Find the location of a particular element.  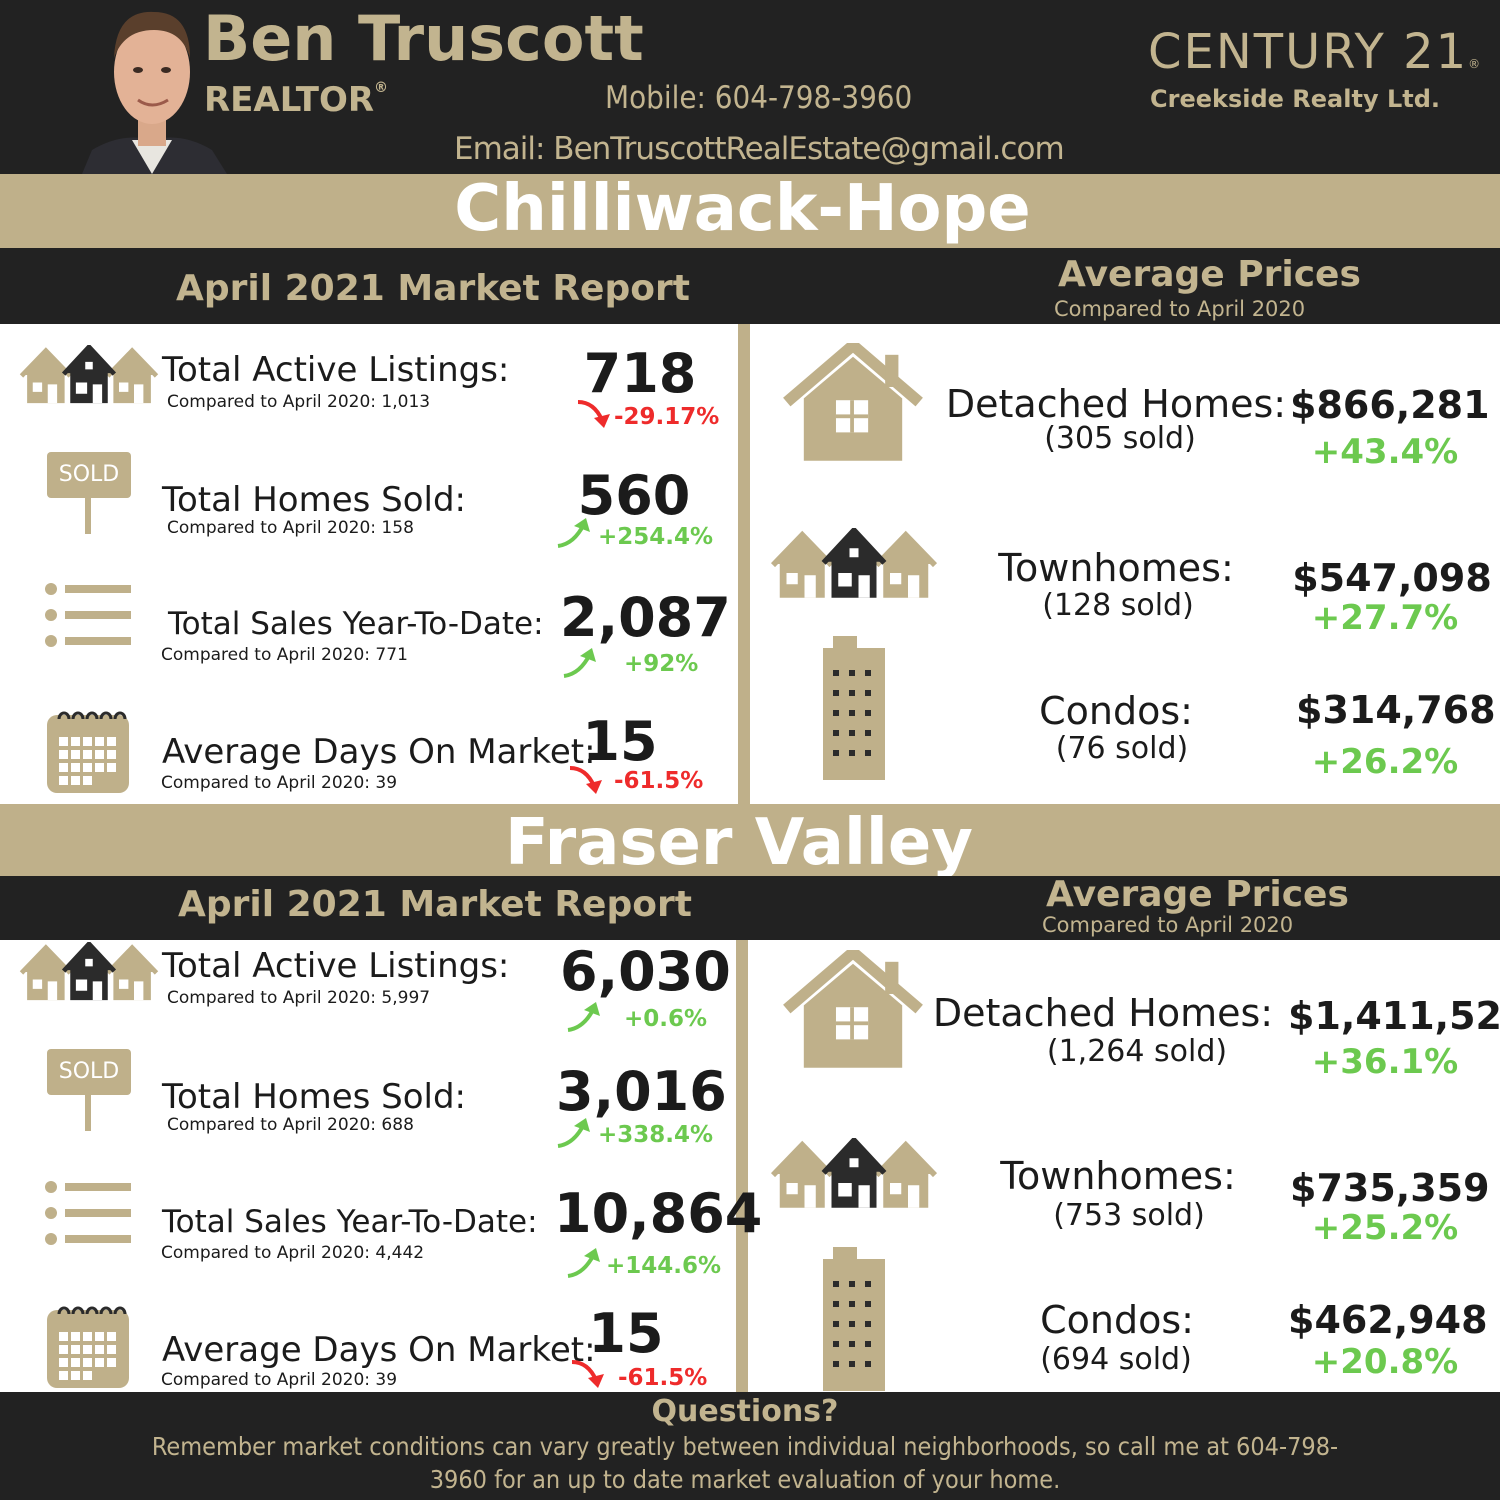

mobile-contact: Mobile: 604-798-3960 is located at coordinates (759, 98).